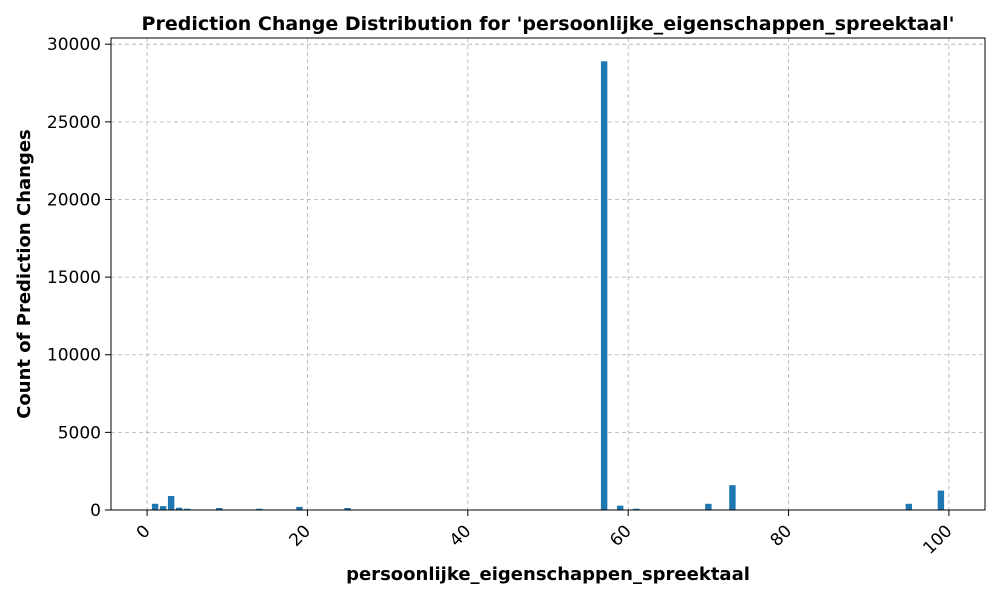 This screenshot has width=1000, height=600. Describe the element at coordinates (74, 278) in the screenshot. I see `y-tick-label: 15000` at that location.